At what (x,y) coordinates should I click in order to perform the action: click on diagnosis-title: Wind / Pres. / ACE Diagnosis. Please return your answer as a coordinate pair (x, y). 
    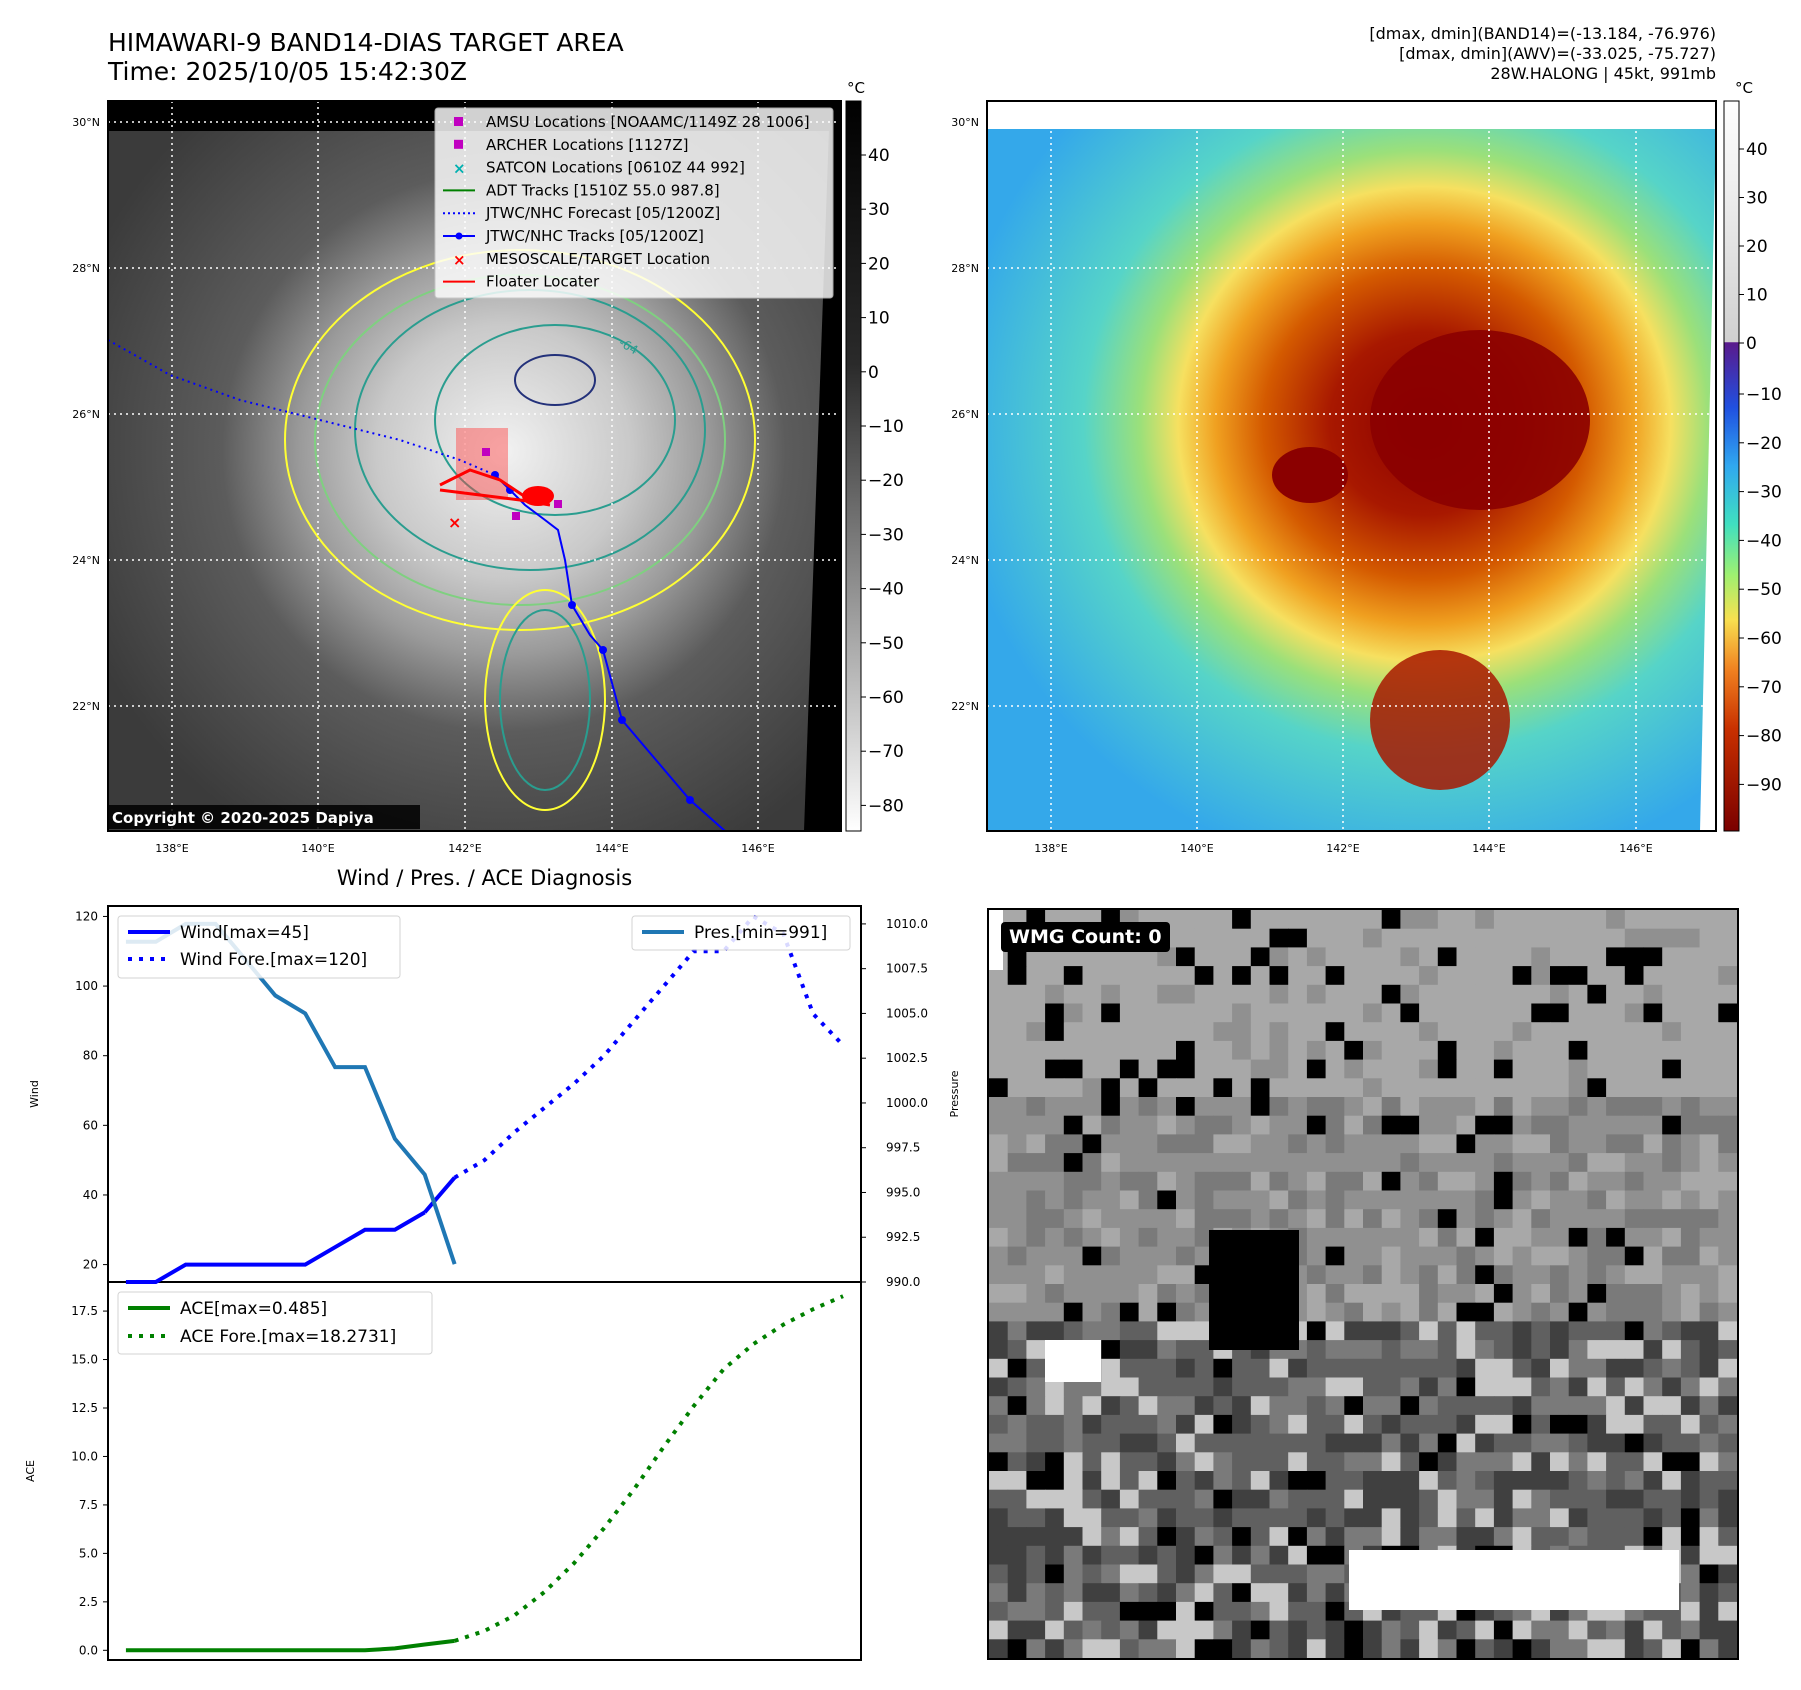
    Looking at the image, I should click on (484, 878).